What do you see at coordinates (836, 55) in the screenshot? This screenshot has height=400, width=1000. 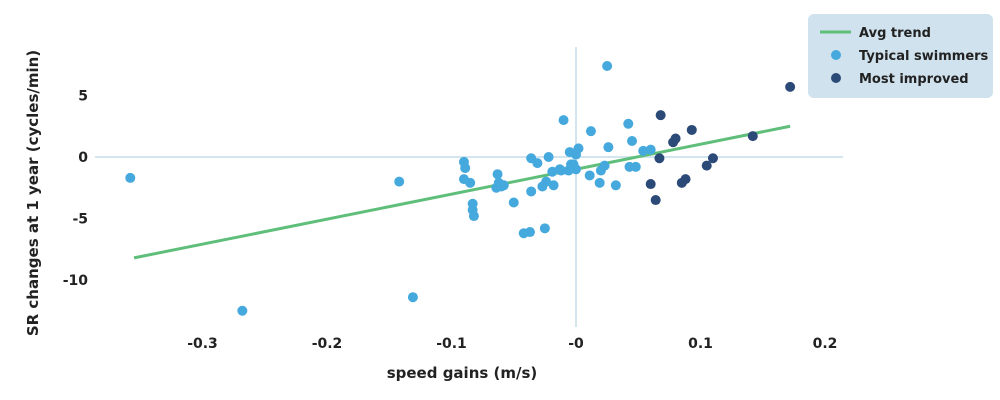 I see `legend-typical-swatch` at bounding box center [836, 55].